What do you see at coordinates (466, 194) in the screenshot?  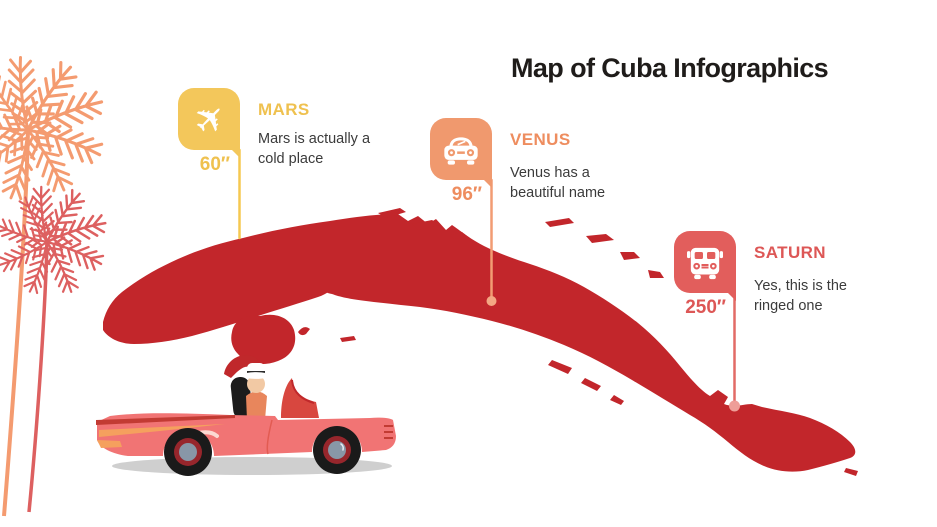 I see `marker-value: 96″` at bounding box center [466, 194].